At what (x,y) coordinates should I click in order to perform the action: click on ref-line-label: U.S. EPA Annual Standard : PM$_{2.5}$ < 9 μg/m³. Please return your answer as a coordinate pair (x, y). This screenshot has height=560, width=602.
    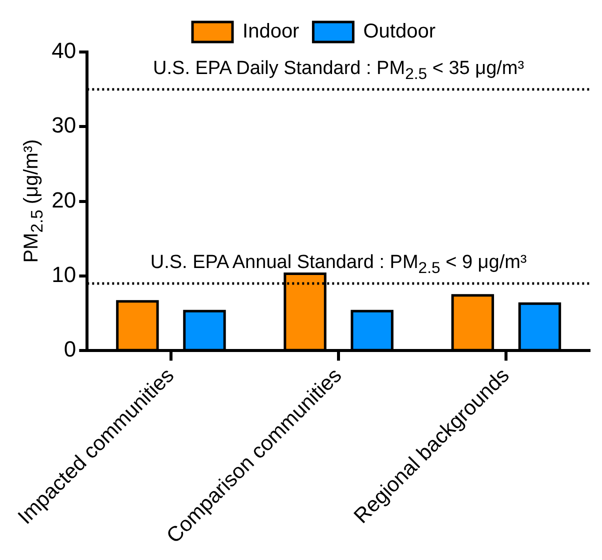
    Looking at the image, I should click on (338, 266).